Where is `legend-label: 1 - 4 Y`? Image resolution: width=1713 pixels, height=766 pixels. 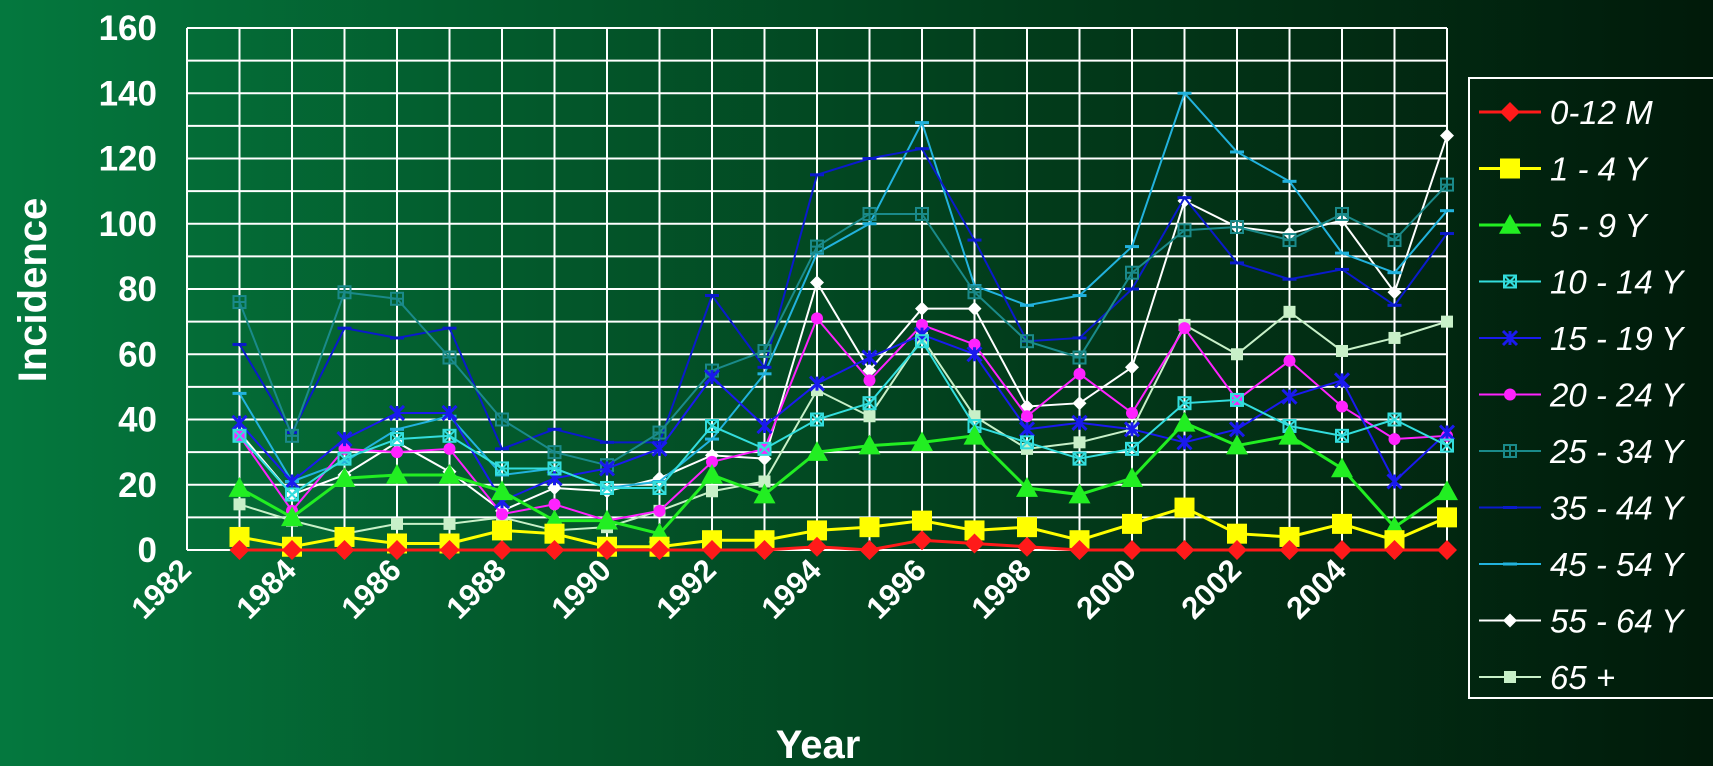
legend-label: 1 - 4 Y is located at coordinates (1599, 169).